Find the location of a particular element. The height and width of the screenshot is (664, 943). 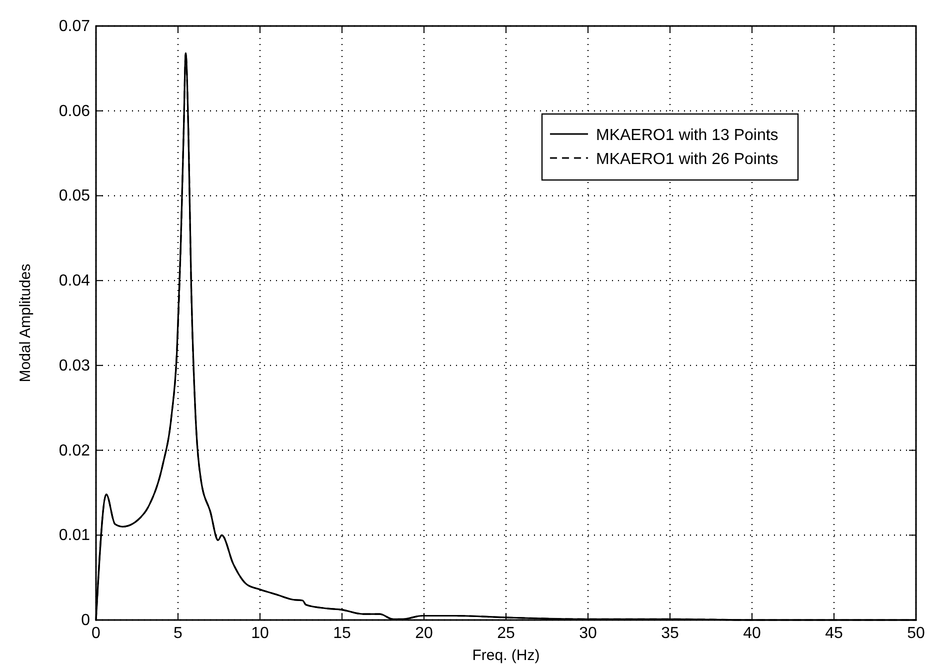

y-tick-label: 0.04 is located at coordinates (74, 281).